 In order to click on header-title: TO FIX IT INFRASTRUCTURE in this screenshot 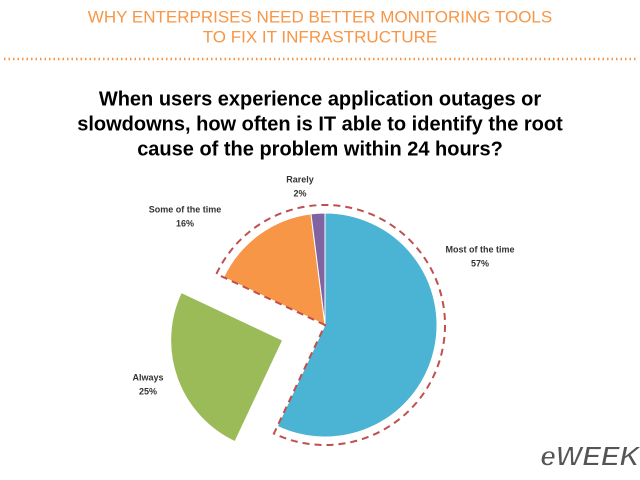, I will do `click(320, 36)`.